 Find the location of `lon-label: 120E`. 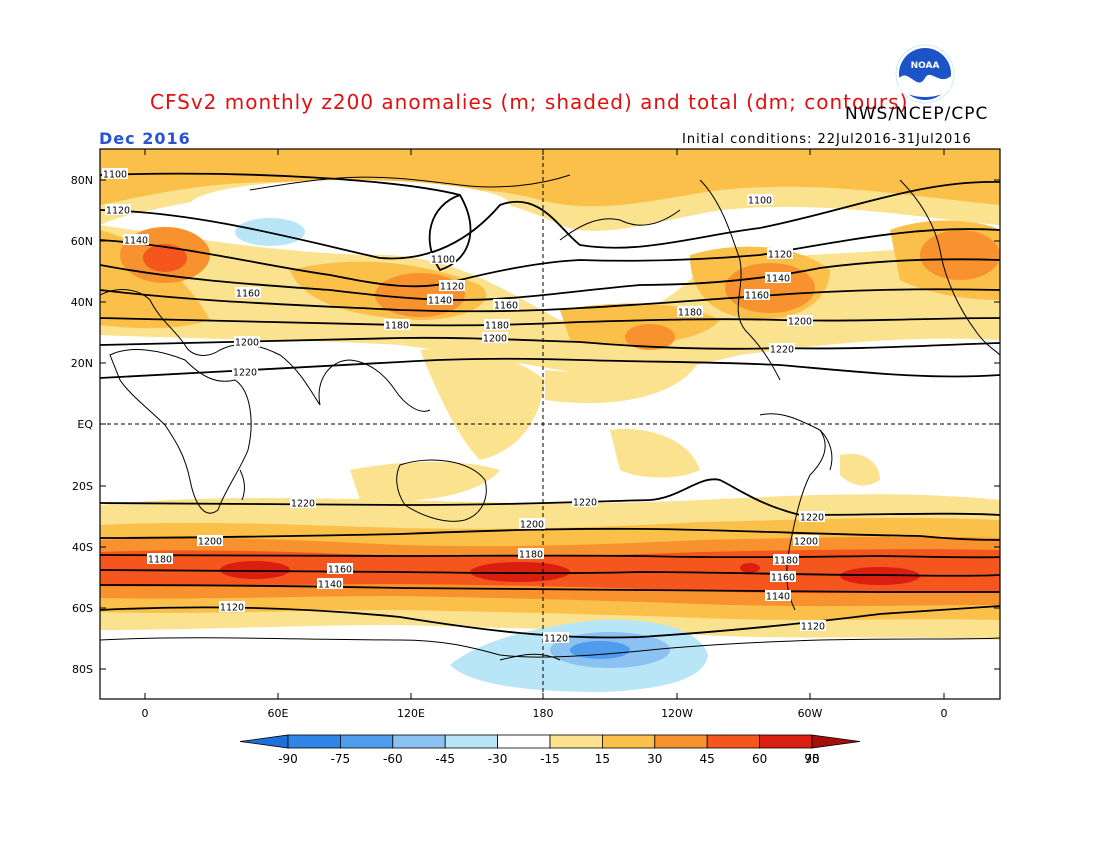

lon-label: 120E is located at coordinates (411, 713).